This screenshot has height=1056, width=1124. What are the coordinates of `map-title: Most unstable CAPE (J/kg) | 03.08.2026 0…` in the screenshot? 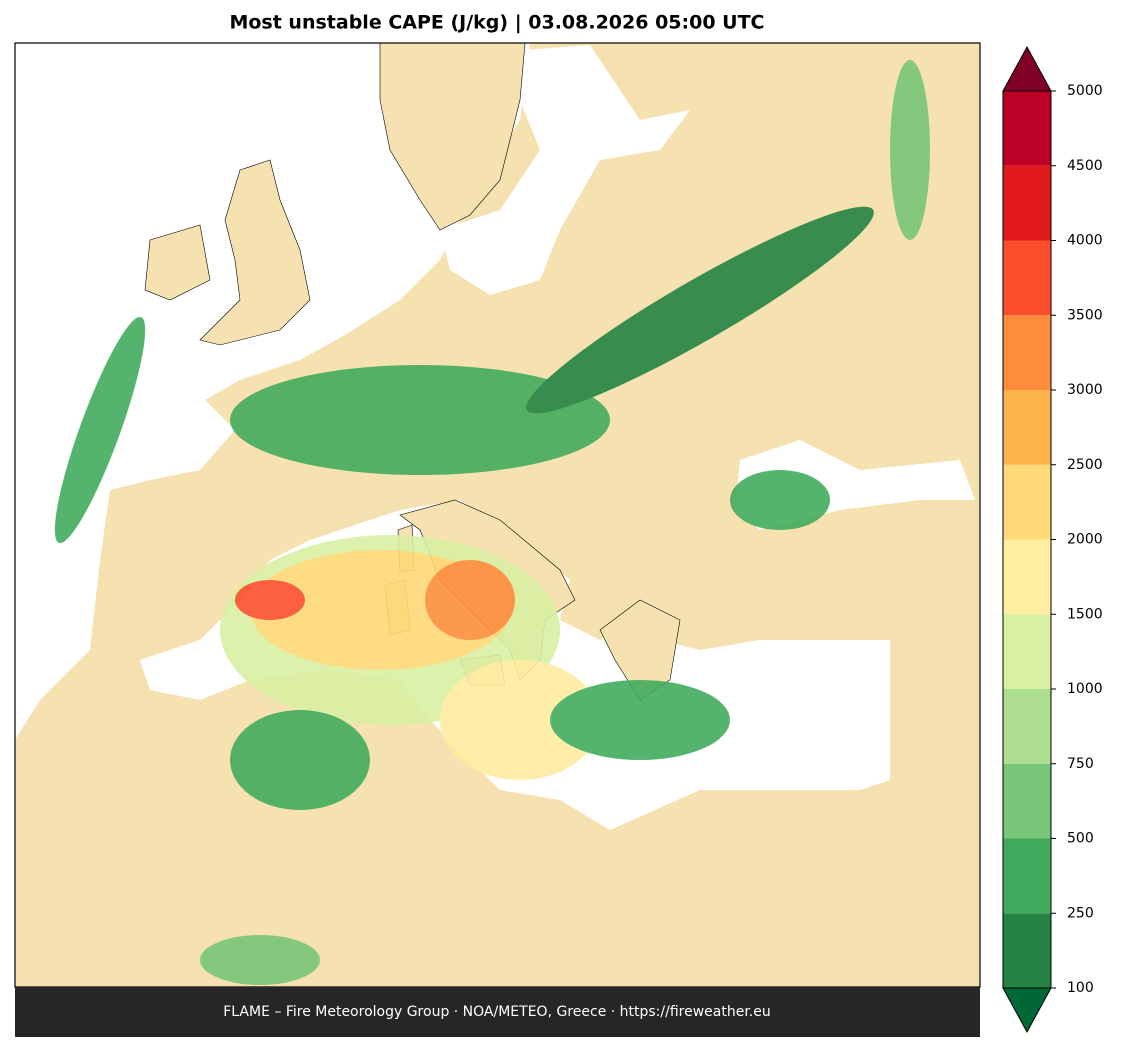 It's located at (496, 23).